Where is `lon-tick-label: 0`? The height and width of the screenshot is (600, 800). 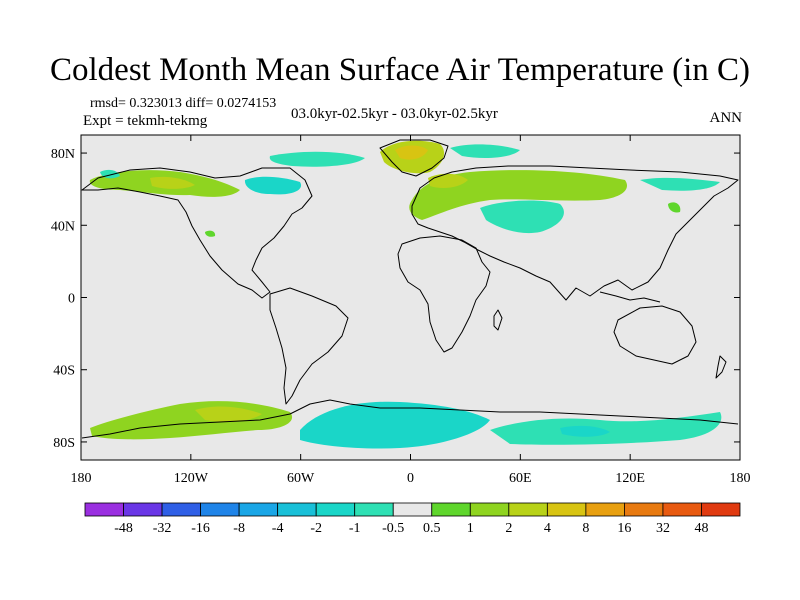
lon-tick-label: 0 is located at coordinates (410, 478).